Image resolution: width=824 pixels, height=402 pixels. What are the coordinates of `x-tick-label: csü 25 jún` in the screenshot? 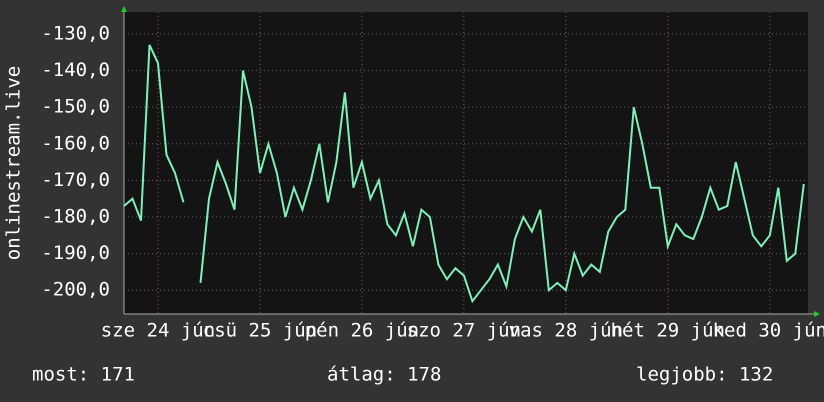 It's located at (260, 331).